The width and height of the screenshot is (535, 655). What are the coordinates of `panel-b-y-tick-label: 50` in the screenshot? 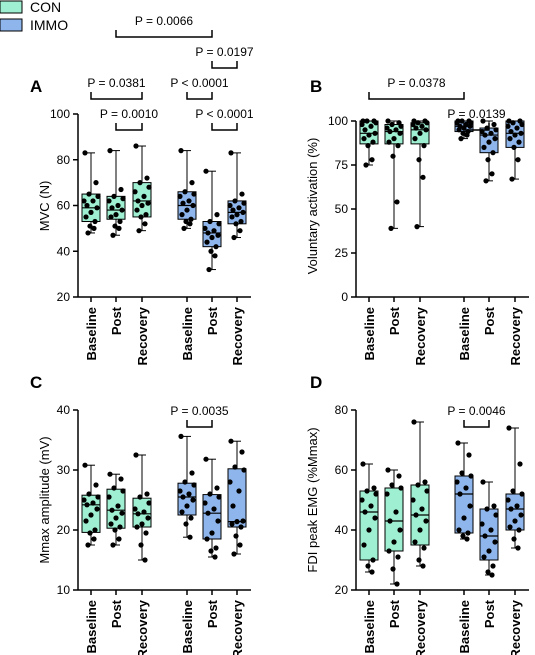 It's located at (342, 209).